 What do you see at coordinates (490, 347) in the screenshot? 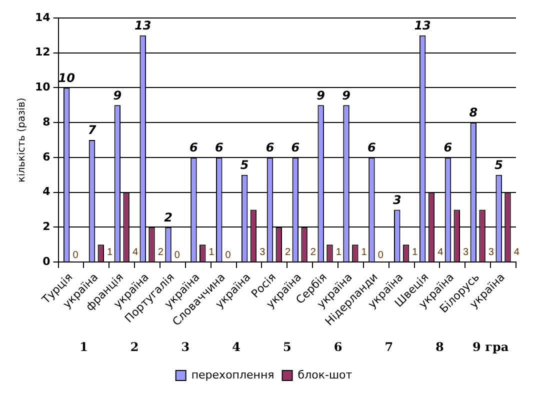
I see `text: 9 гра` at bounding box center [490, 347].